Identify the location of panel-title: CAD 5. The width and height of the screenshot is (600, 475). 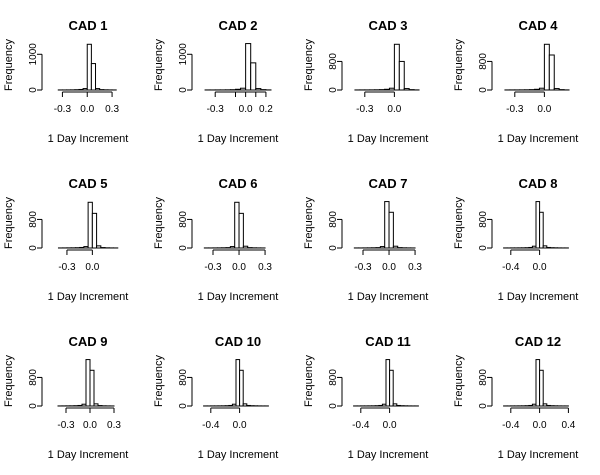
(87, 183).